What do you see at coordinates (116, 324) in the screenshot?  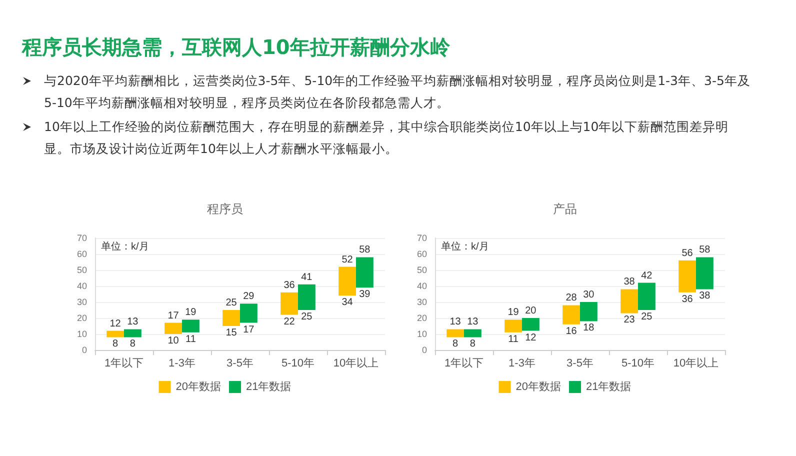 I see `data-label: 12` at bounding box center [116, 324].